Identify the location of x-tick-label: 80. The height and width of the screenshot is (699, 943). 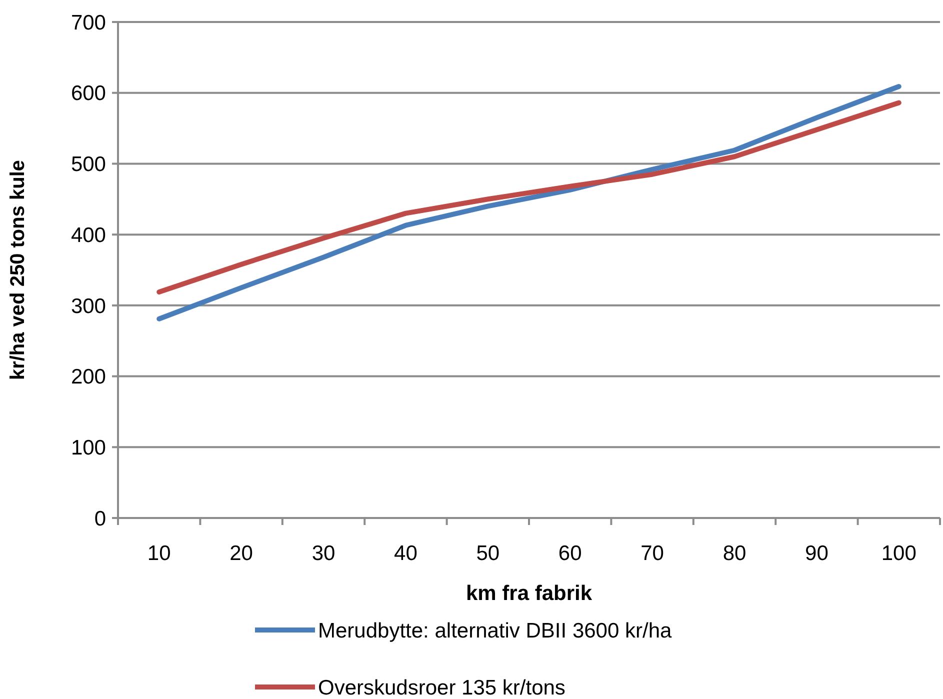
(734, 553).